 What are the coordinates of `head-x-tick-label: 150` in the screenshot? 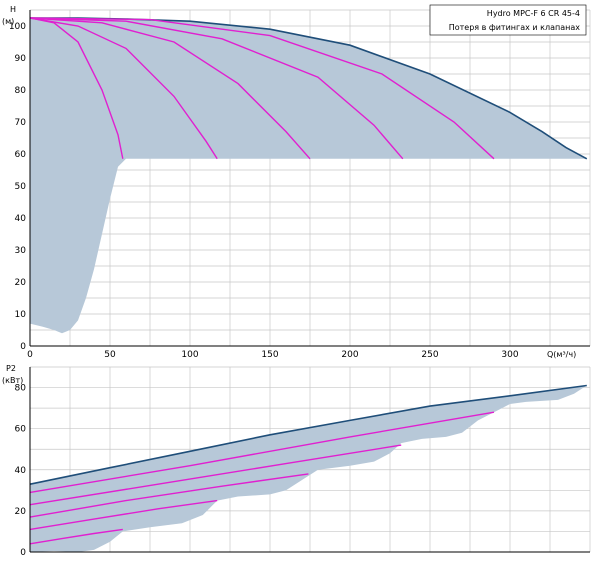 It's located at (269, 355).